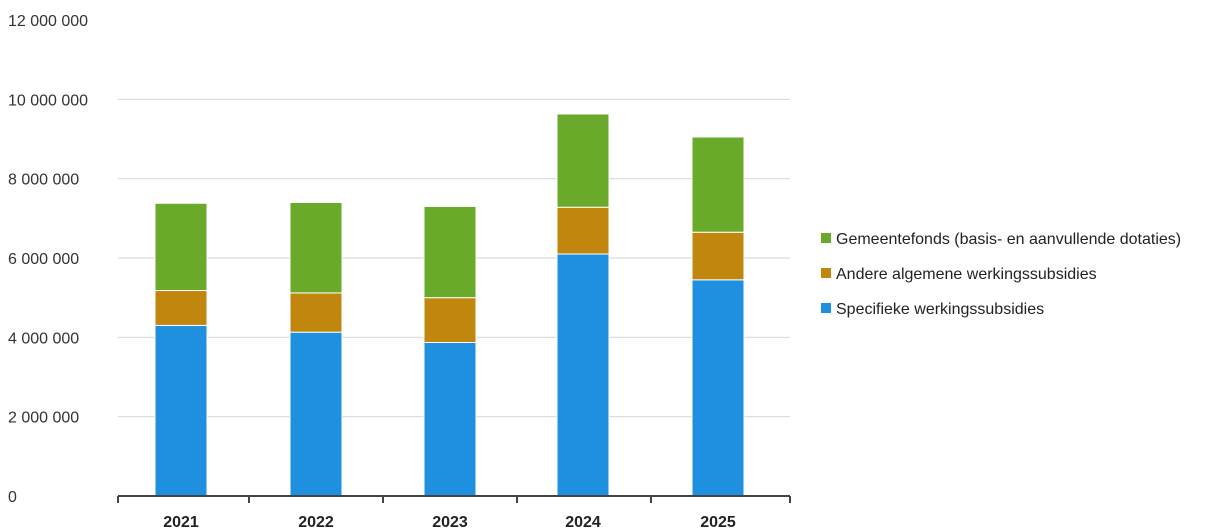  Describe the element at coordinates (43, 418) in the screenshot. I see `y-tick-label: 2 000 000` at that location.